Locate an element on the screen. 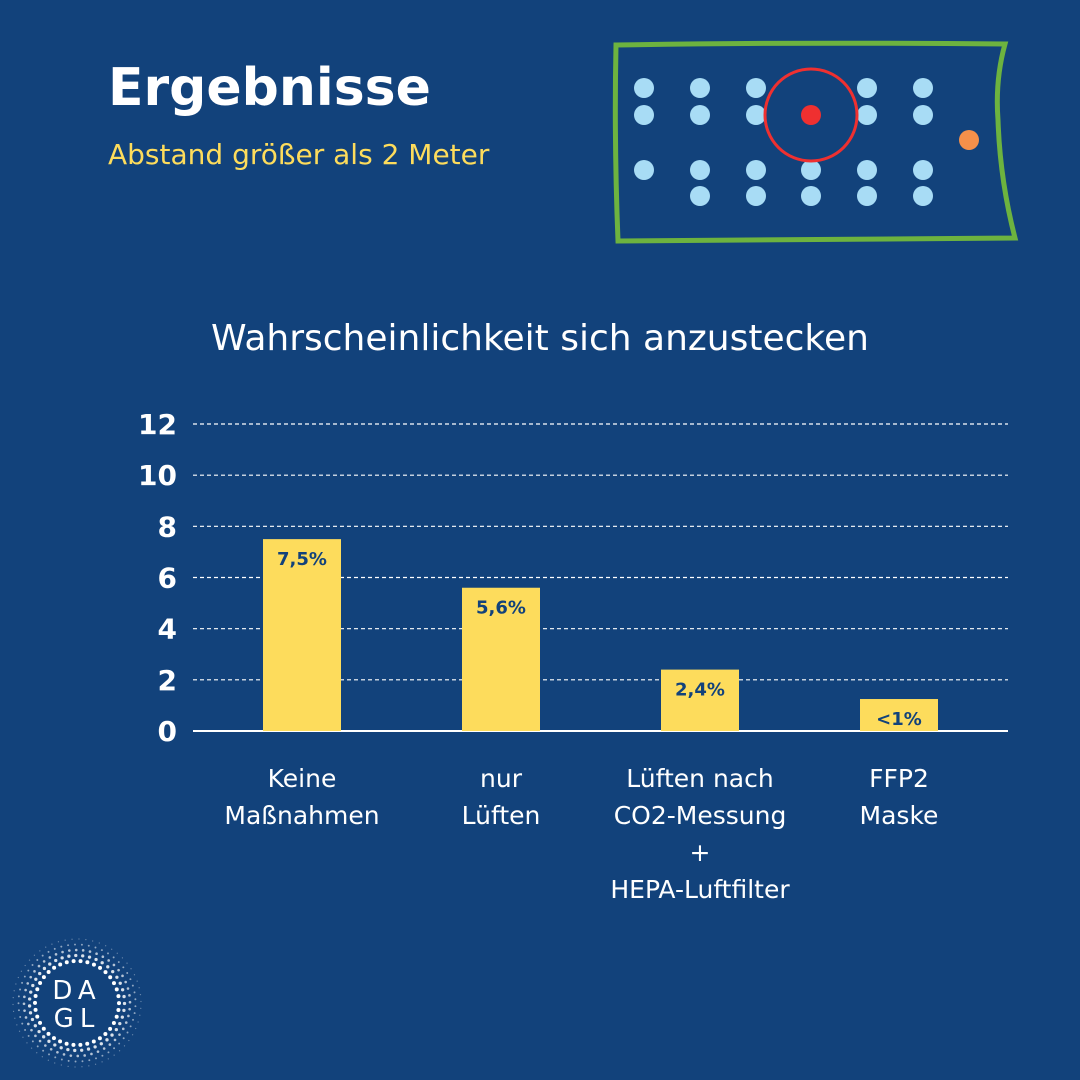 The height and width of the screenshot is (1080, 1080). page-title: Ergebnisse is located at coordinates (269, 88).